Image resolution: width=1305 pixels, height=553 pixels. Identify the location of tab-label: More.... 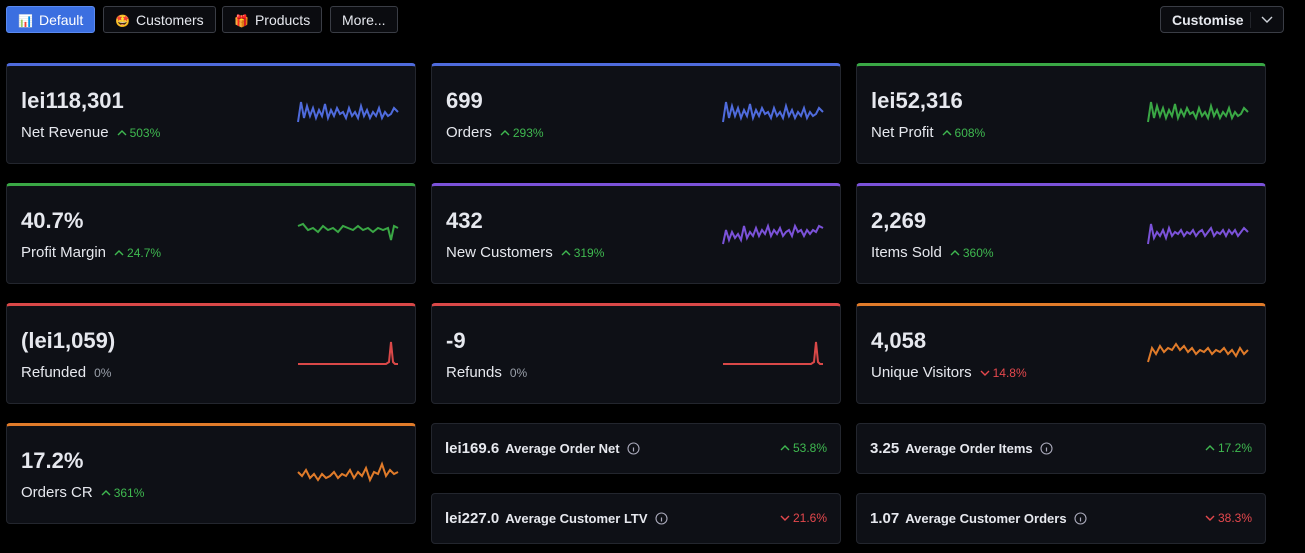
(364, 20).